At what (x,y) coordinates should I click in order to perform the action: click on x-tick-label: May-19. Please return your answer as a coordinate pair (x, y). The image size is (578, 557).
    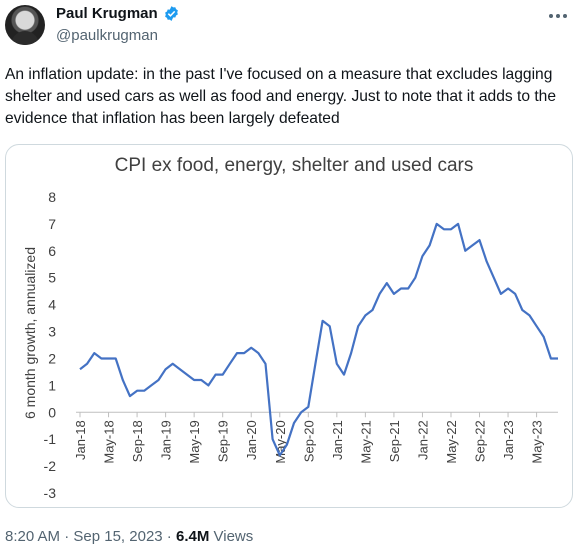
    Looking at the image, I should click on (194, 441).